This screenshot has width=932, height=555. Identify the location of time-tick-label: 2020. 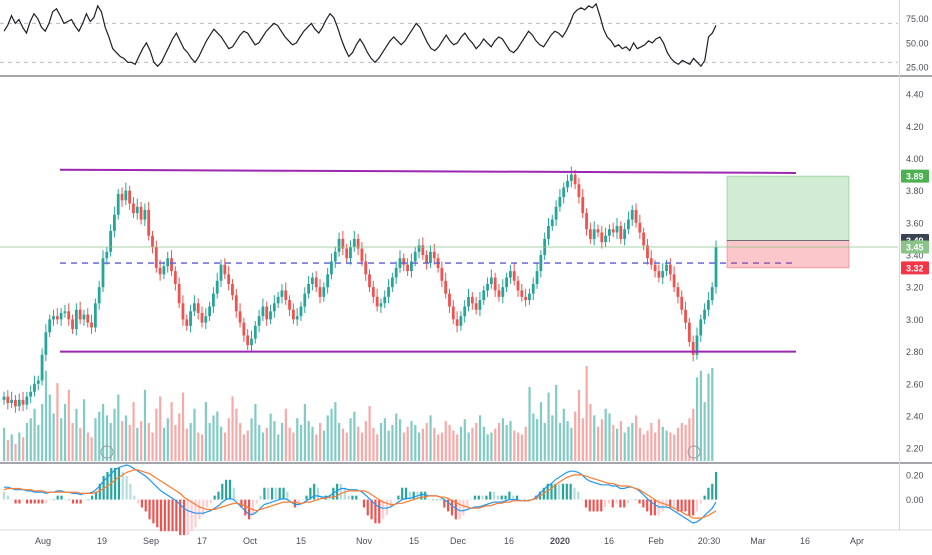
(560, 541).